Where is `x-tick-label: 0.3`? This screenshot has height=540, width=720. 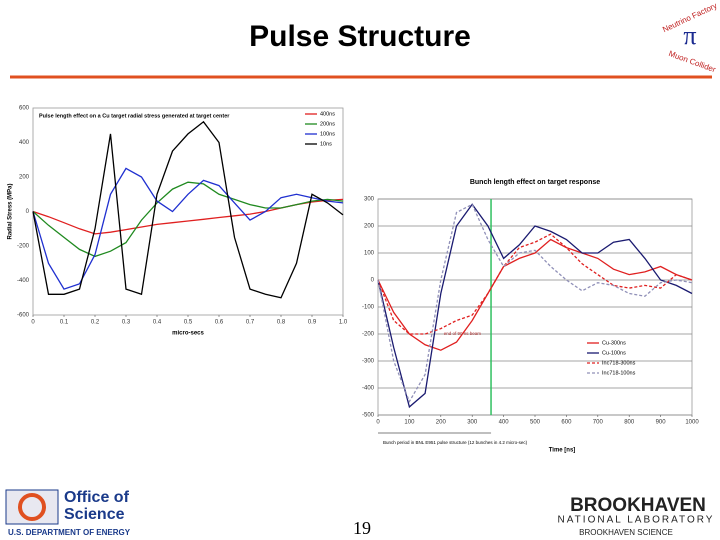 x-tick-label: 0.3 is located at coordinates (126, 323).